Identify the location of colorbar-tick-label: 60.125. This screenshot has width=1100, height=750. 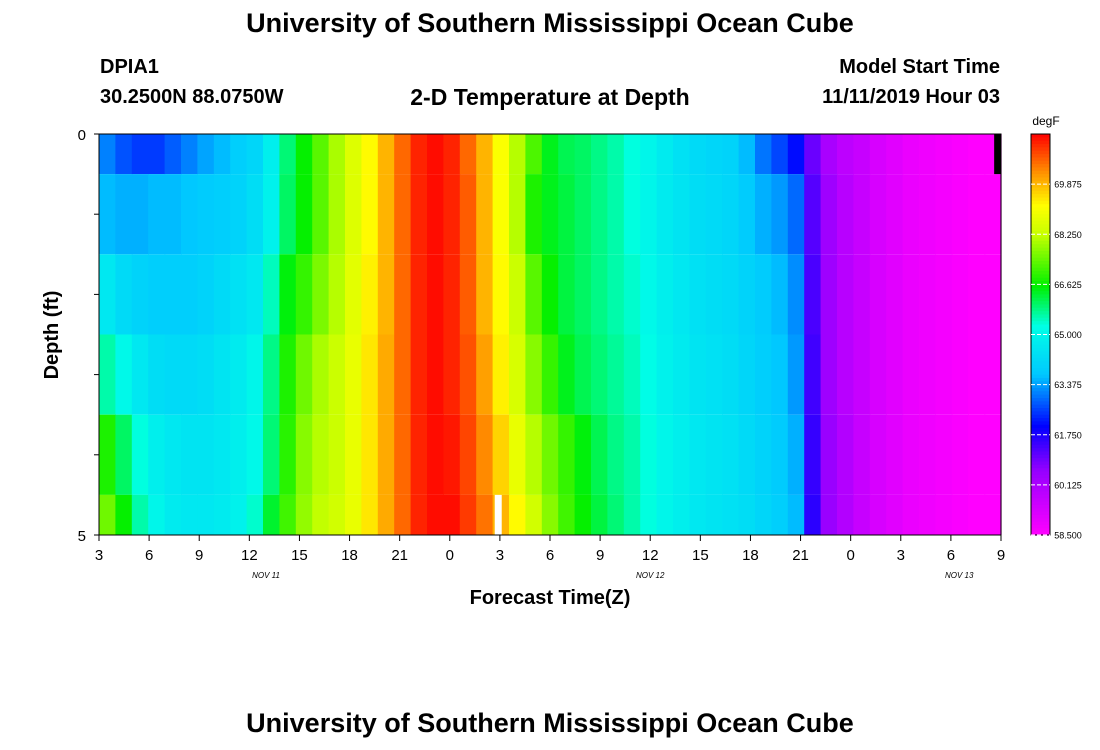
(1068, 485).